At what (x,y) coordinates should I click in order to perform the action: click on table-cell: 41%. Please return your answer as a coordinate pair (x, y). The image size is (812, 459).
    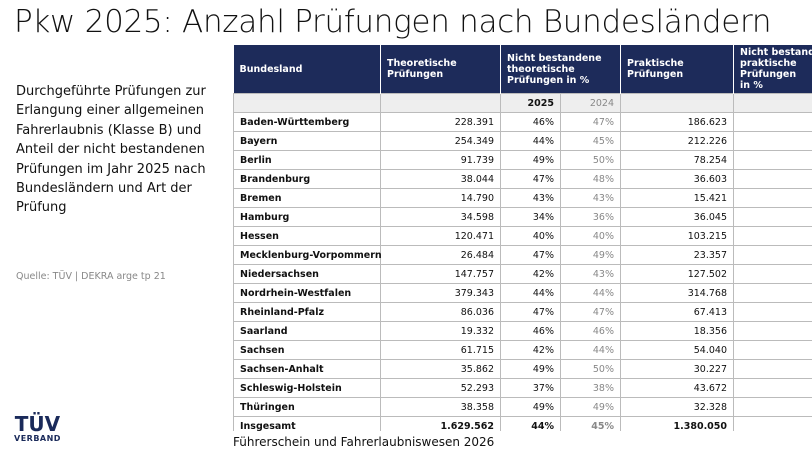
    Looking at the image, I should click on (772, 350).